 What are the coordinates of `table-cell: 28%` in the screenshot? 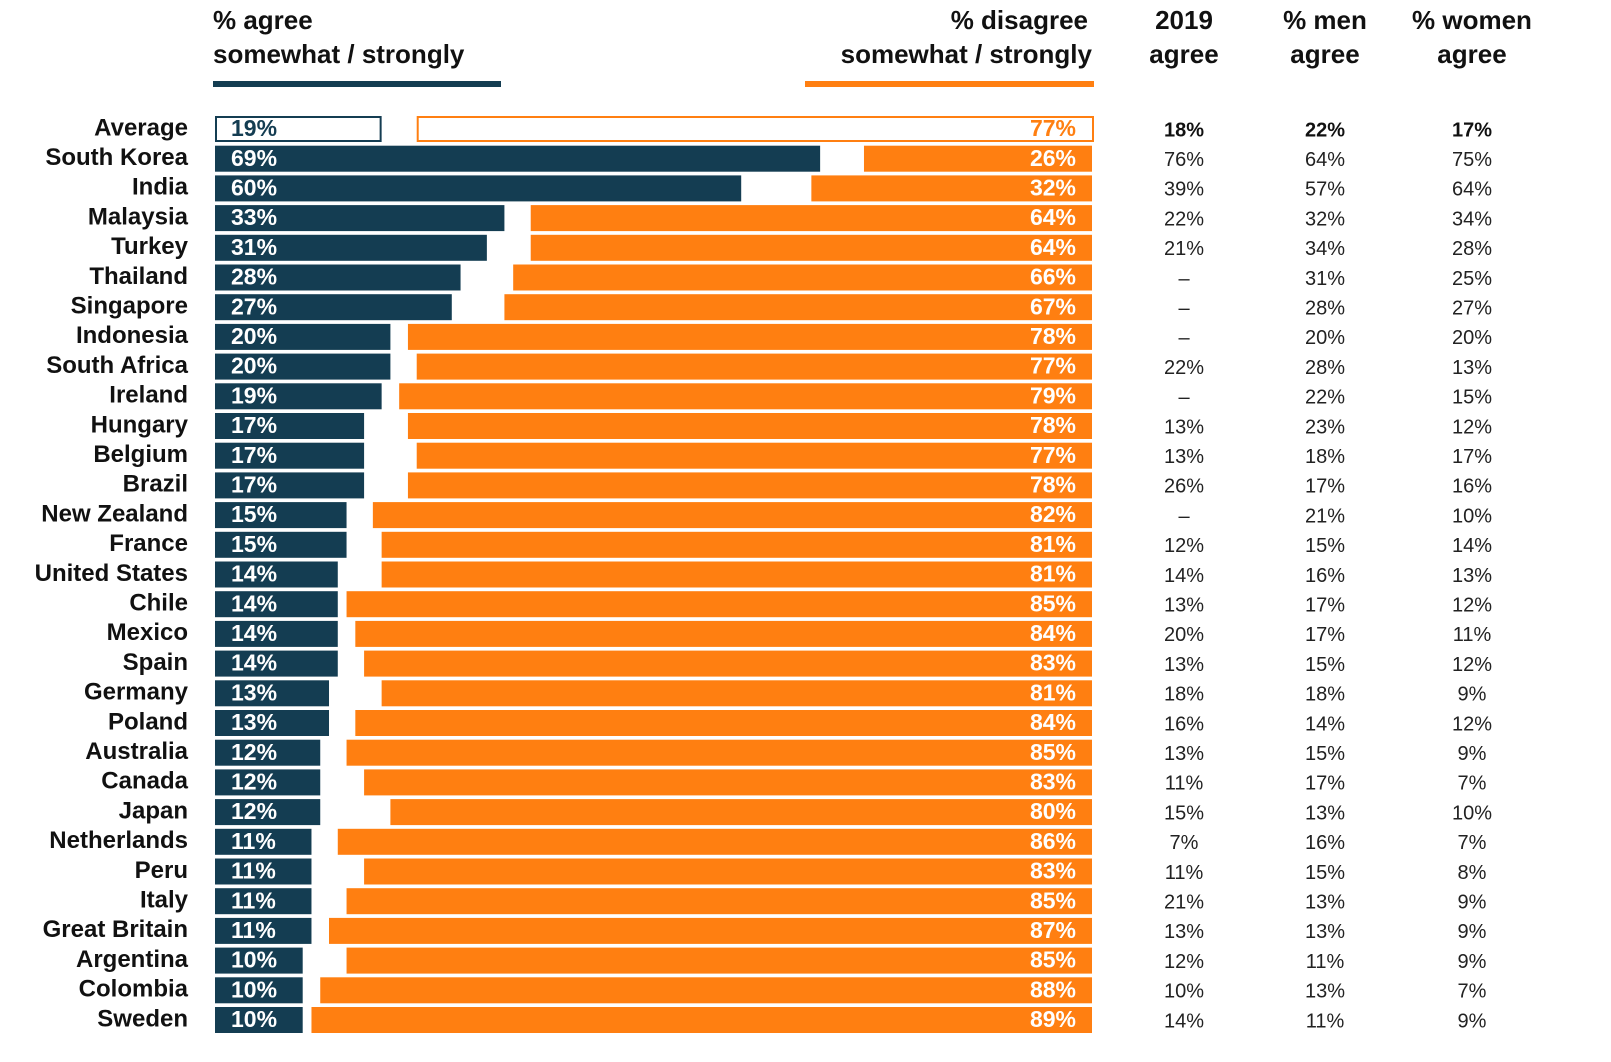 It's located at (1325, 368).